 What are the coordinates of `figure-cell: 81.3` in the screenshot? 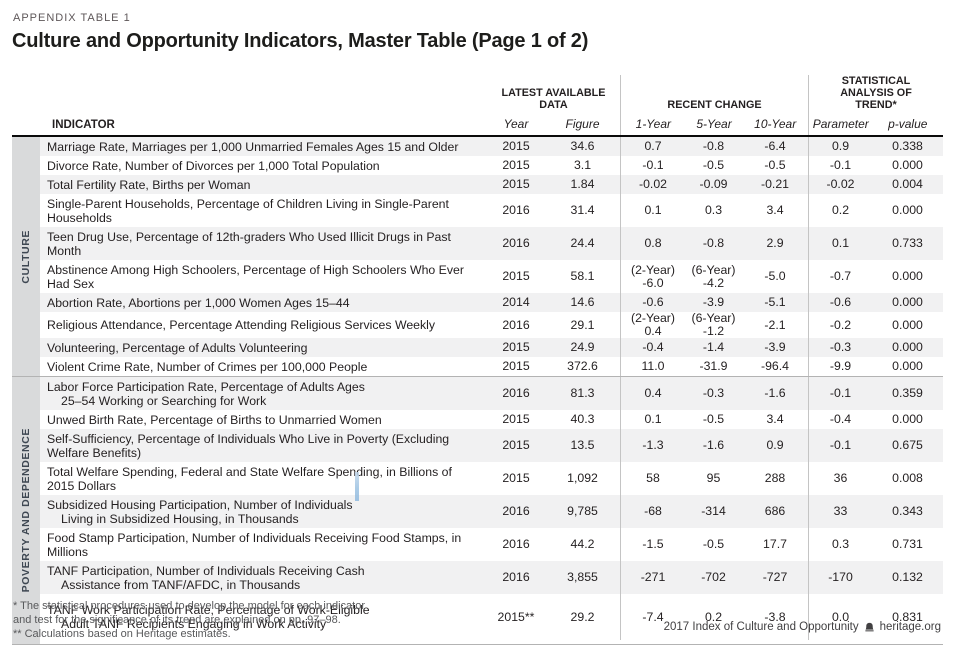 It's located at (582, 393).